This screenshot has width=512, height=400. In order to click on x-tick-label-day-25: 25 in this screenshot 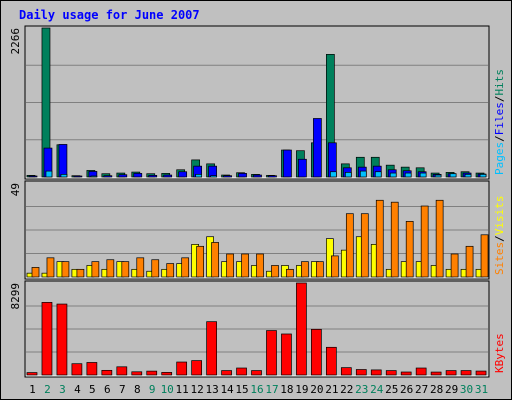, I will do `click(391, 389)`.